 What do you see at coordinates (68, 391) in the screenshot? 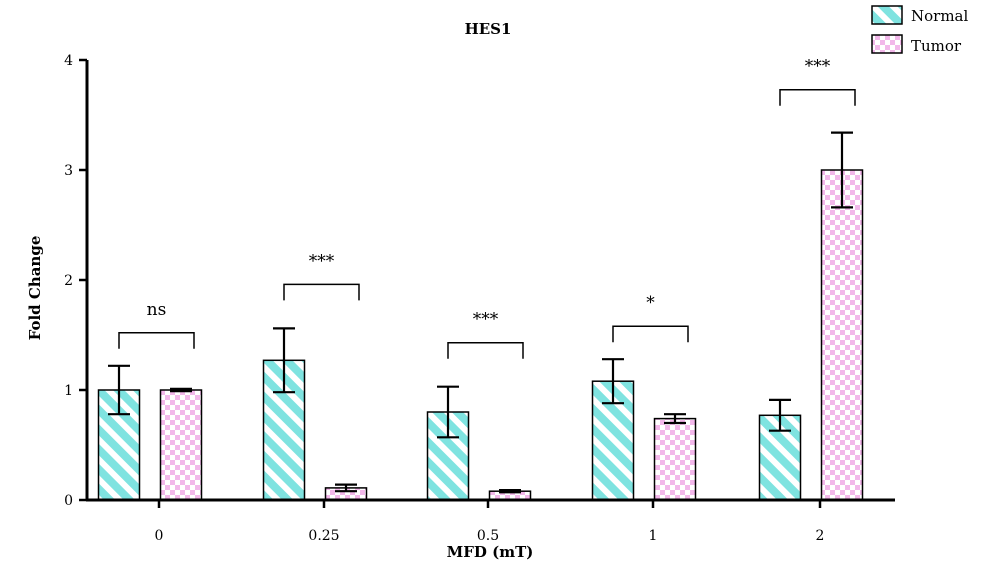
I see `y-tick-label-1: 1` at bounding box center [68, 391].